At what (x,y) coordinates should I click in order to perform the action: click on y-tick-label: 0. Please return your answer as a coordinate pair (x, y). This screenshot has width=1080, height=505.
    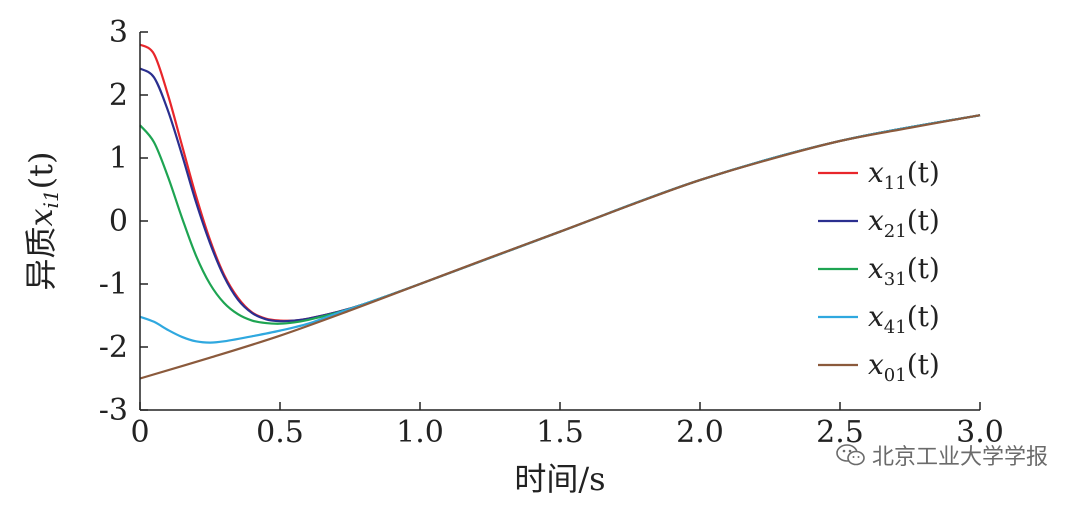
    Looking at the image, I should click on (118, 221).